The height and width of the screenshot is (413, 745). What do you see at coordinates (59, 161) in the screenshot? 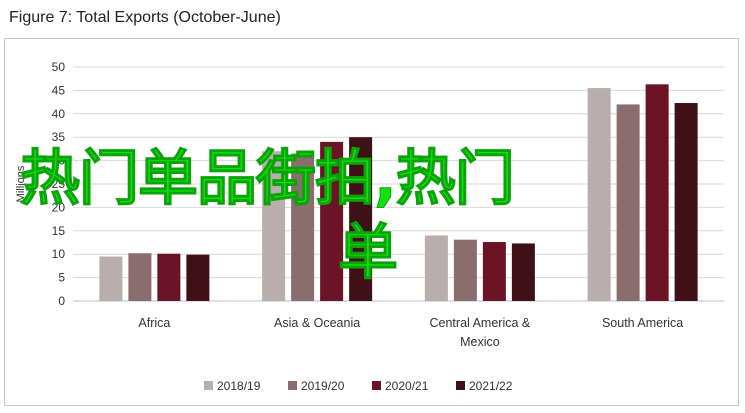
I see `y-tick-label: 30` at bounding box center [59, 161].